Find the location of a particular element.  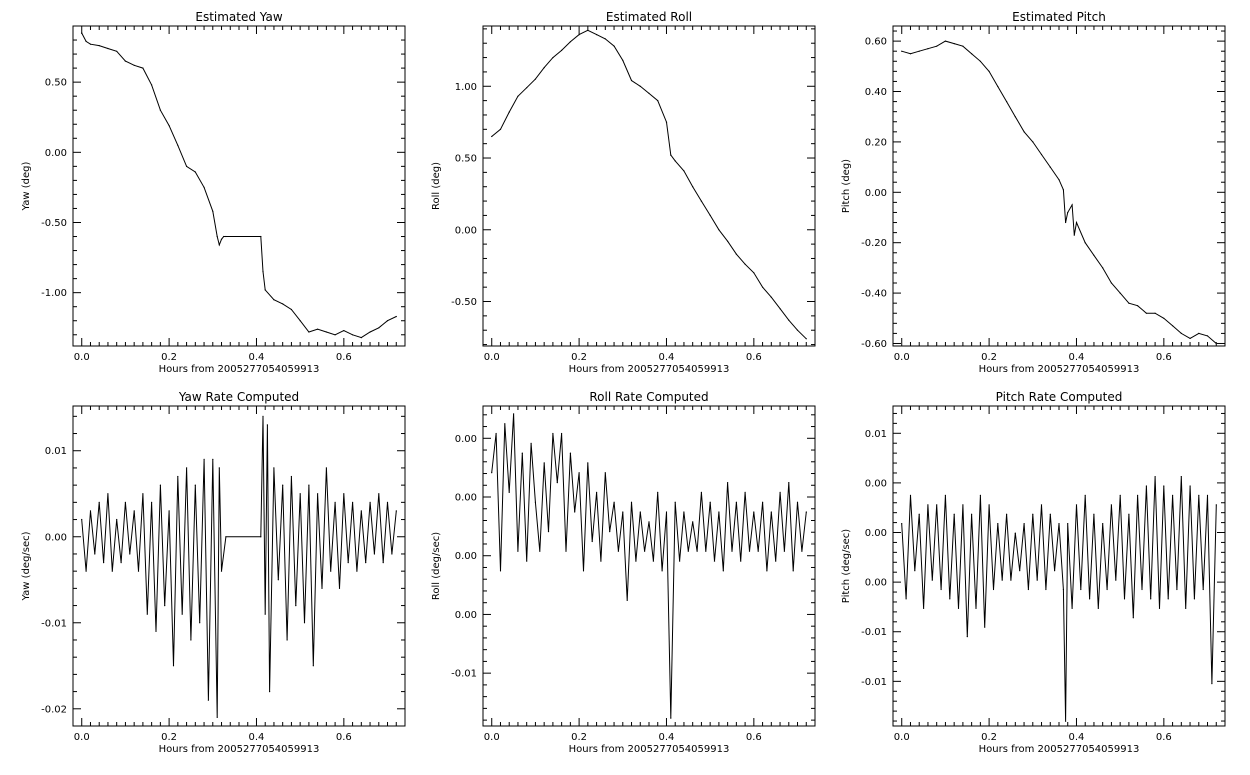

x-axis-label: Hours from 2005277054059913 is located at coordinates (1059, 369).